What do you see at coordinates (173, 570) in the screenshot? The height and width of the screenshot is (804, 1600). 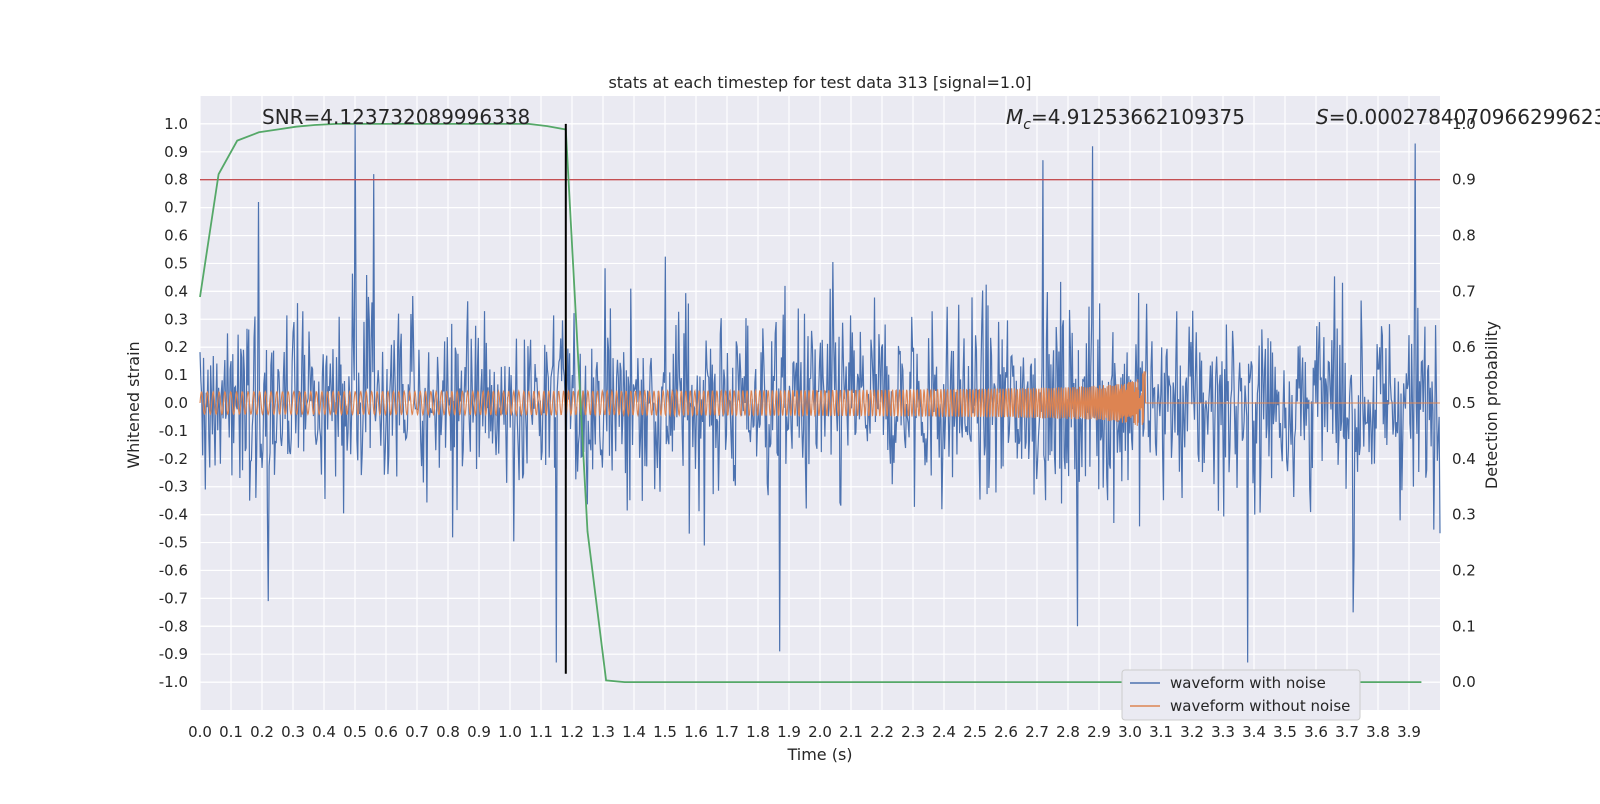 I see `y-tick-label: -0.6` at bounding box center [173, 570].